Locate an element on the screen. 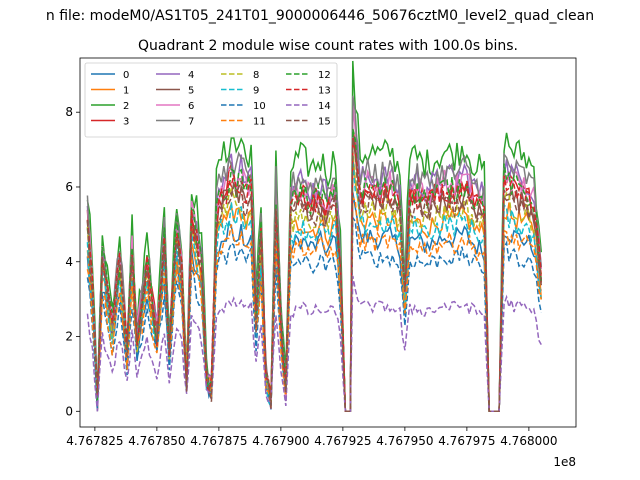  legend-label-3: 3 is located at coordinates (126, 122).